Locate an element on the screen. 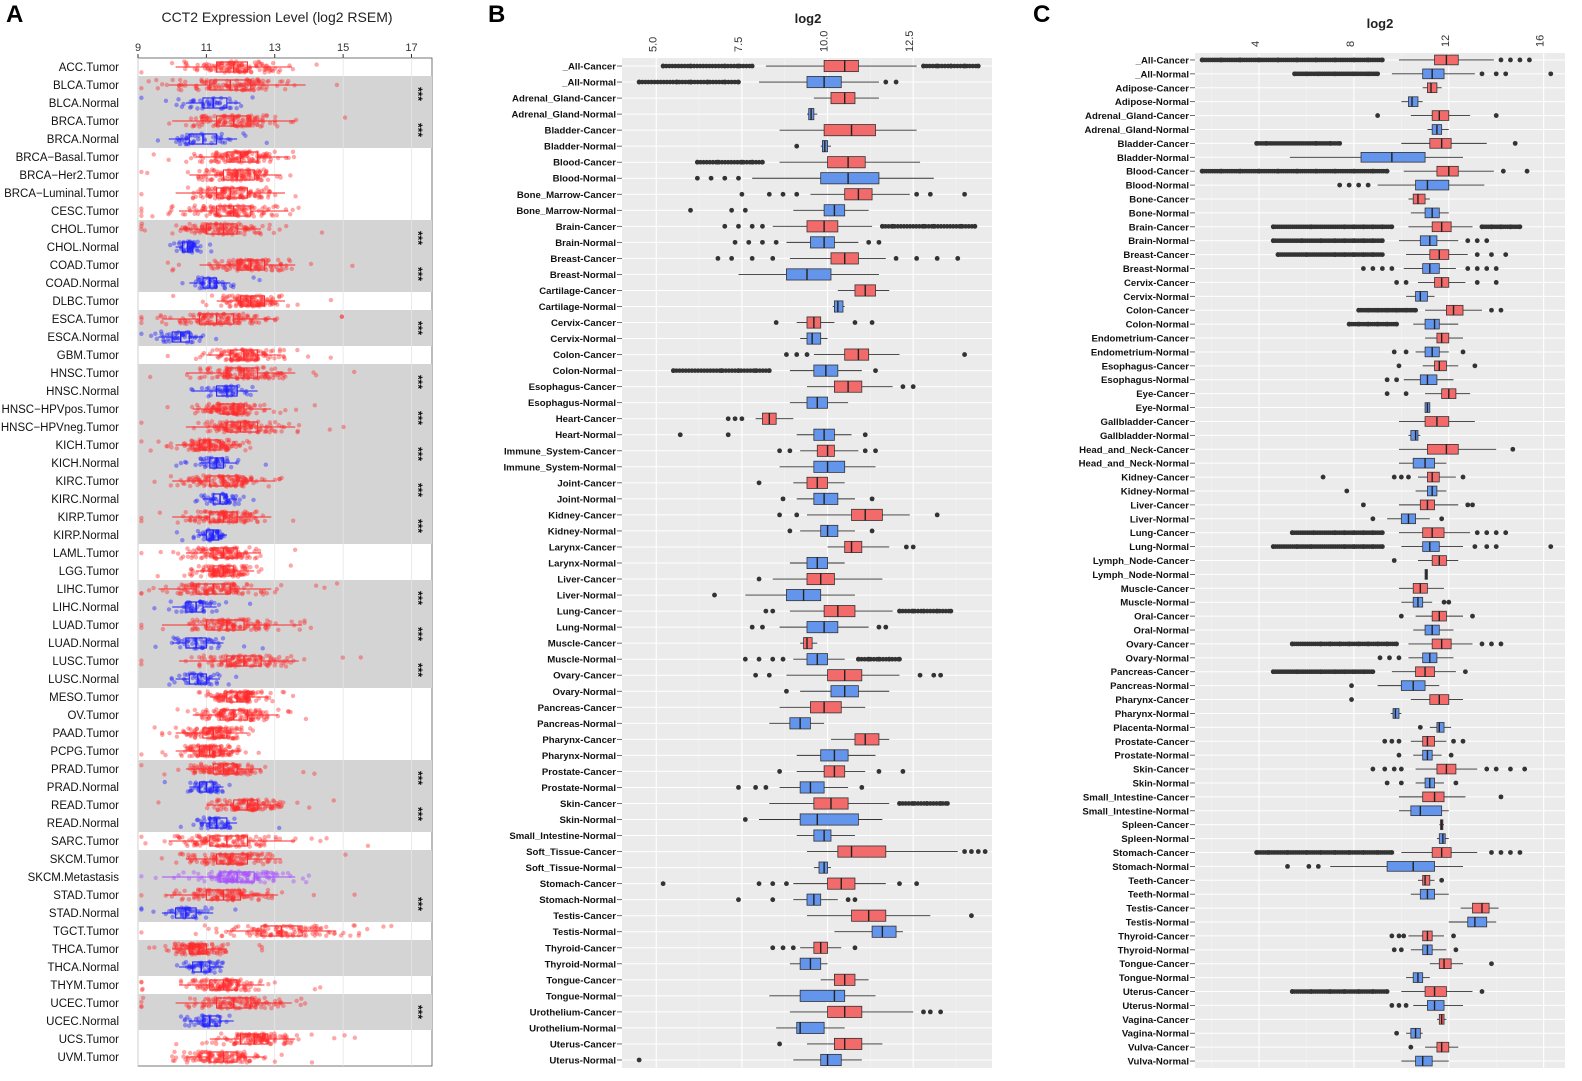 This screenshot has width=1582, height=1081. row-label: BLCA.Normal is located at coordinates (84, 104).